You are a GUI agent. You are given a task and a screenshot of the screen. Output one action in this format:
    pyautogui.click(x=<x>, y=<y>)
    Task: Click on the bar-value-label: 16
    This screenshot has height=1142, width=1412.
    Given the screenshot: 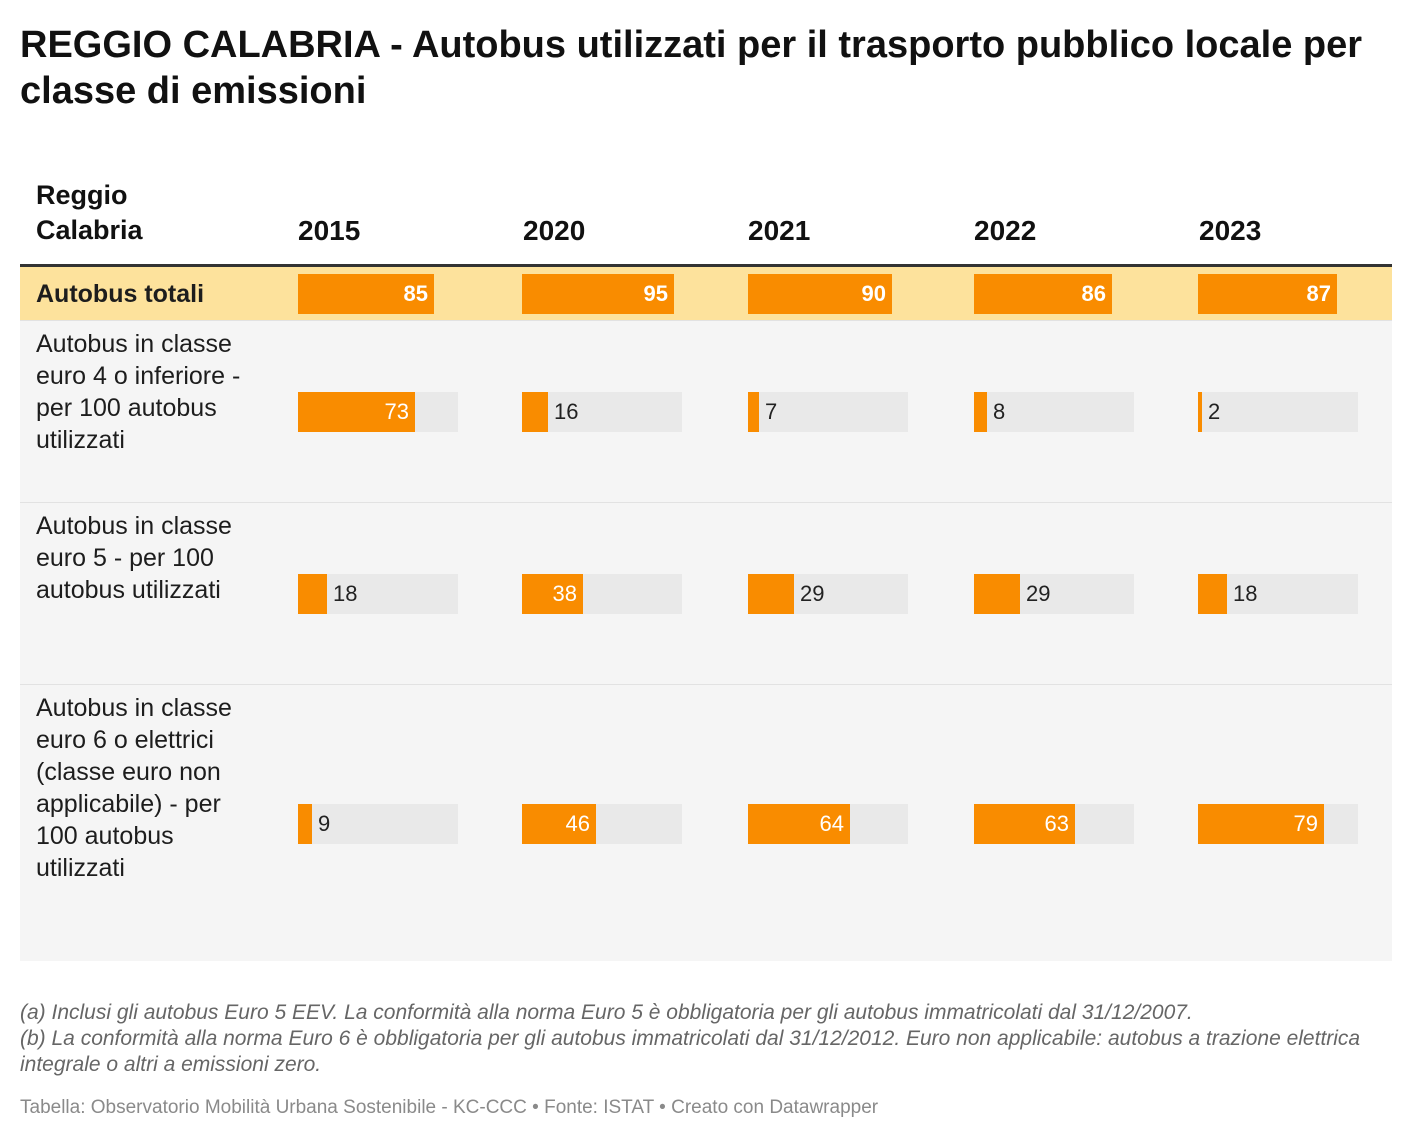 What is the action you would take?
    pyautogui.click(x=566, y=411)
    